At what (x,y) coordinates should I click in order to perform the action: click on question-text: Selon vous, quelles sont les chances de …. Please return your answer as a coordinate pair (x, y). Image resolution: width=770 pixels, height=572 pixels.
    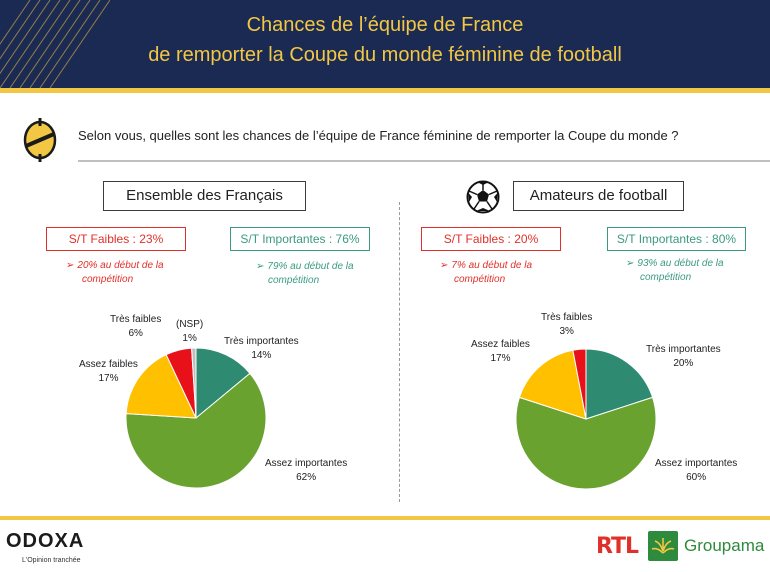
    Looking at the image, I should click on (378, 135).